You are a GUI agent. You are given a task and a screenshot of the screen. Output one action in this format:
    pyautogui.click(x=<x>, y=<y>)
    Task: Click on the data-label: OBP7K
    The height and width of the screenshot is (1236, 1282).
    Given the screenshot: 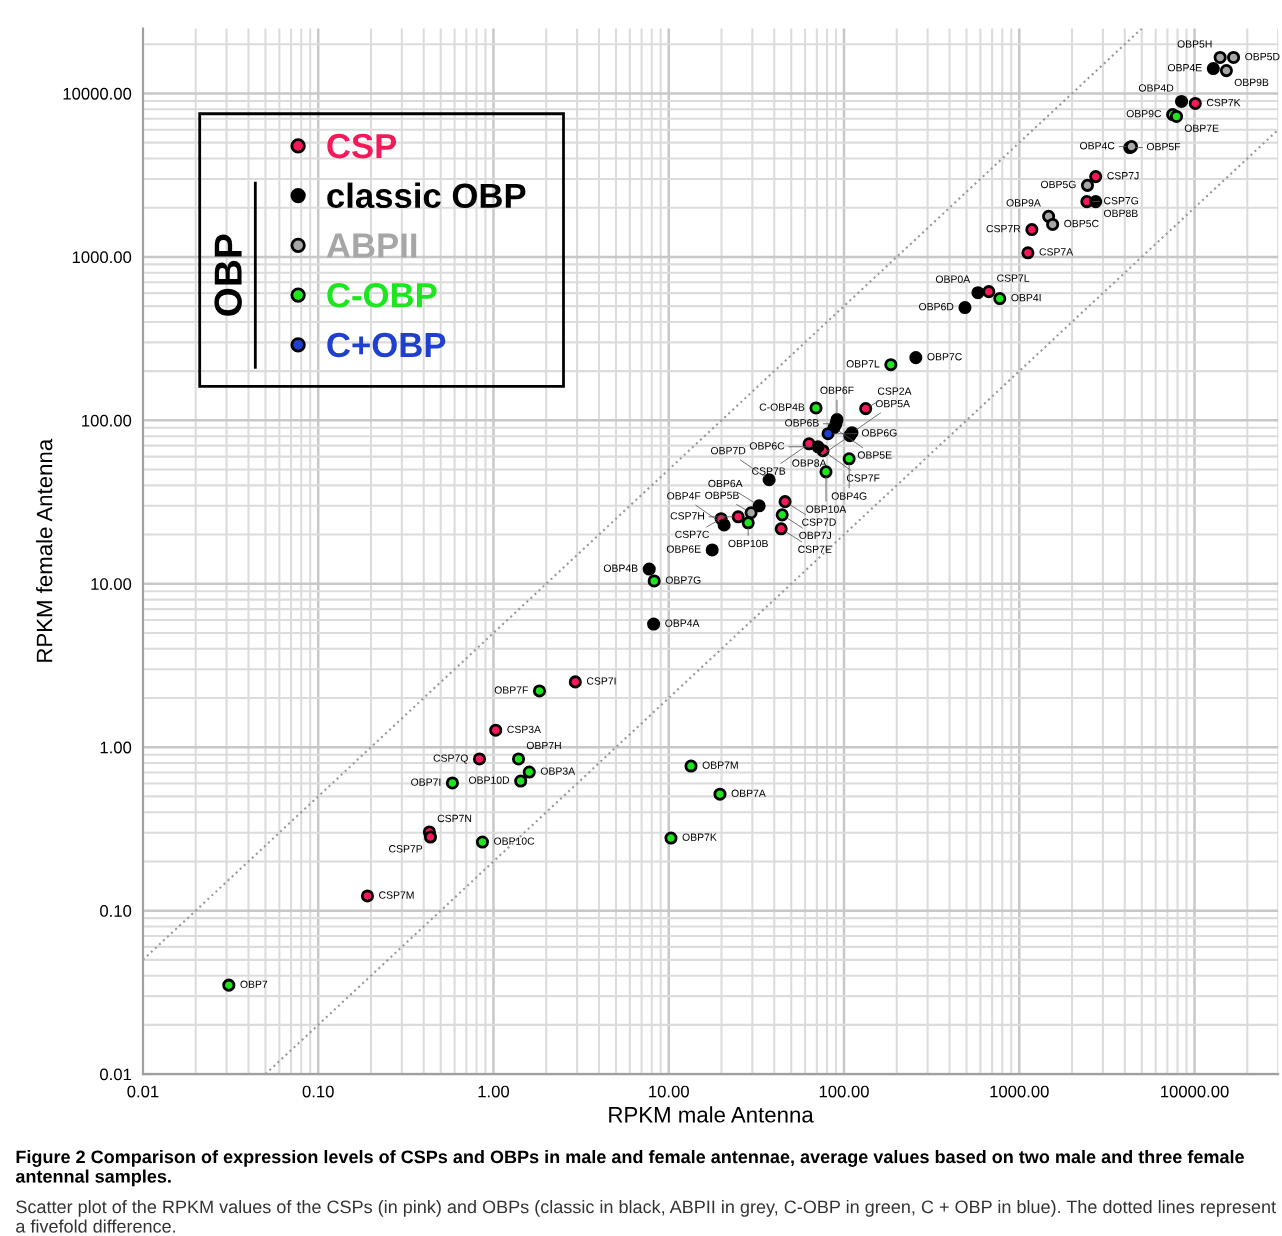 What is the action you would take?
    pyautogui.click(x=699, y=837)
    